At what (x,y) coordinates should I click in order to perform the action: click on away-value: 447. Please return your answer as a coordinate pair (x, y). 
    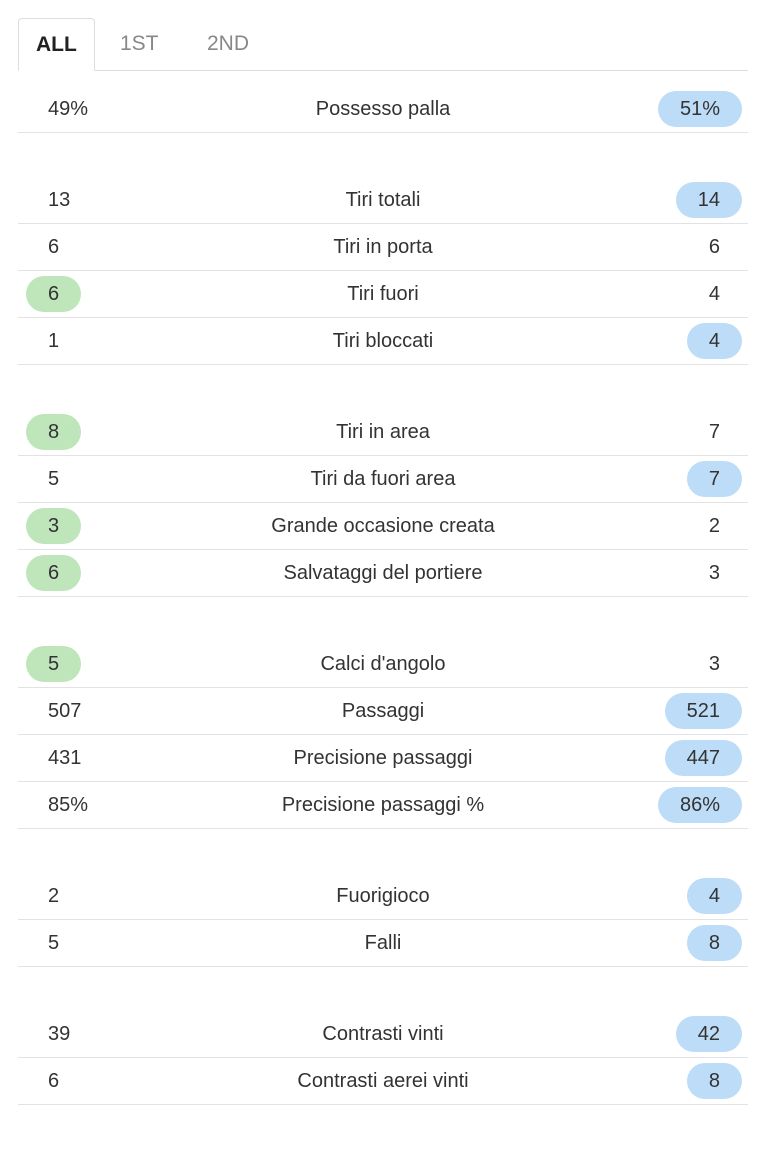
    Looking at the image, I should click on (703, 758).